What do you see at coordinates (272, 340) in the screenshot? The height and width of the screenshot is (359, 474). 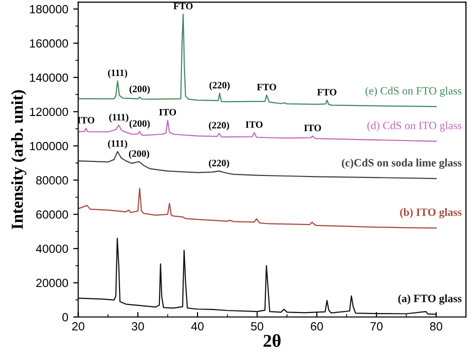 I see `x-axis-title: 2θ` at bounding box center [272, 340].